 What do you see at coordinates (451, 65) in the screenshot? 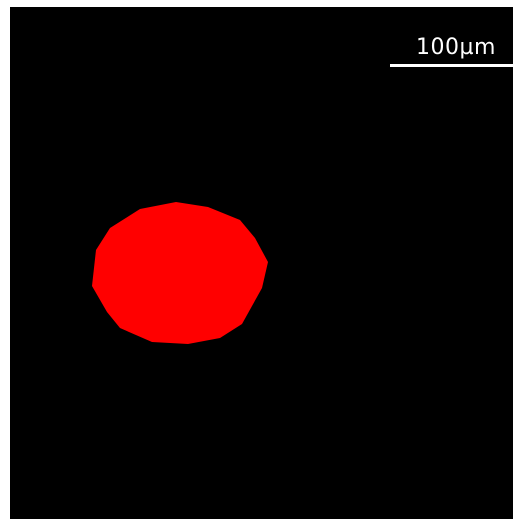
I see `scale-bar-line` at bounding box center [451, 65].